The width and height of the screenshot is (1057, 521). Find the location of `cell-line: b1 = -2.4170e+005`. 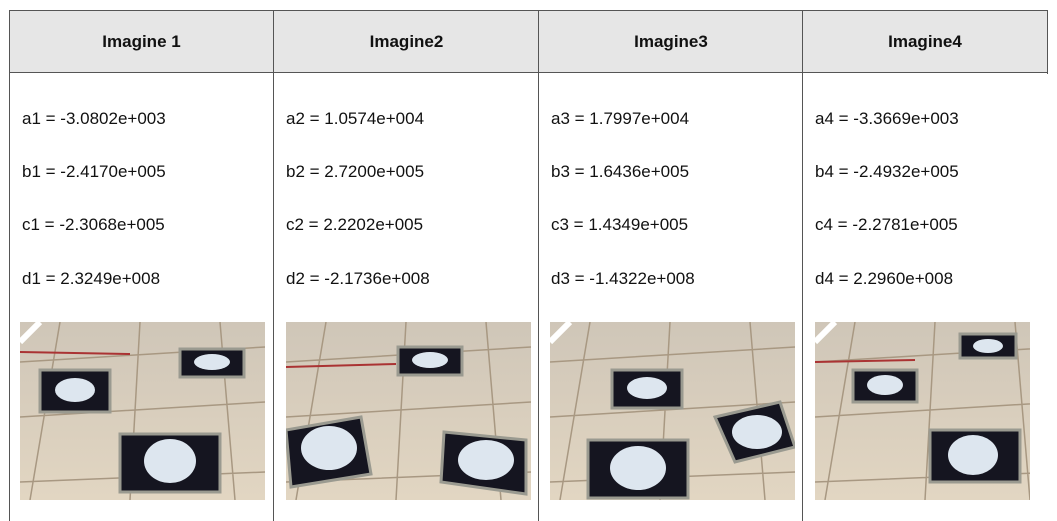

cell-line: b1 = -2.4170e+005 is located at coordinates (94, 171).